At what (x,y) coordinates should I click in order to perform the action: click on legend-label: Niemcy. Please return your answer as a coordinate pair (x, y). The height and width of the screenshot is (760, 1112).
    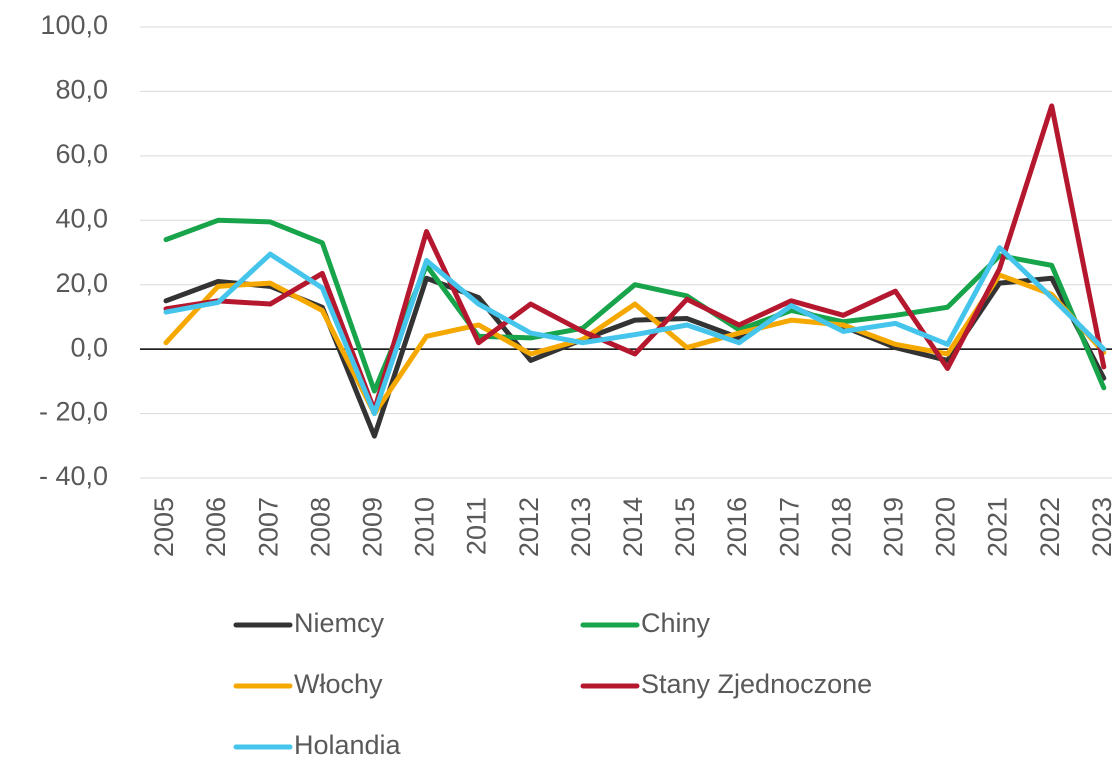
    Looking at the image, I should click on (339, 623).